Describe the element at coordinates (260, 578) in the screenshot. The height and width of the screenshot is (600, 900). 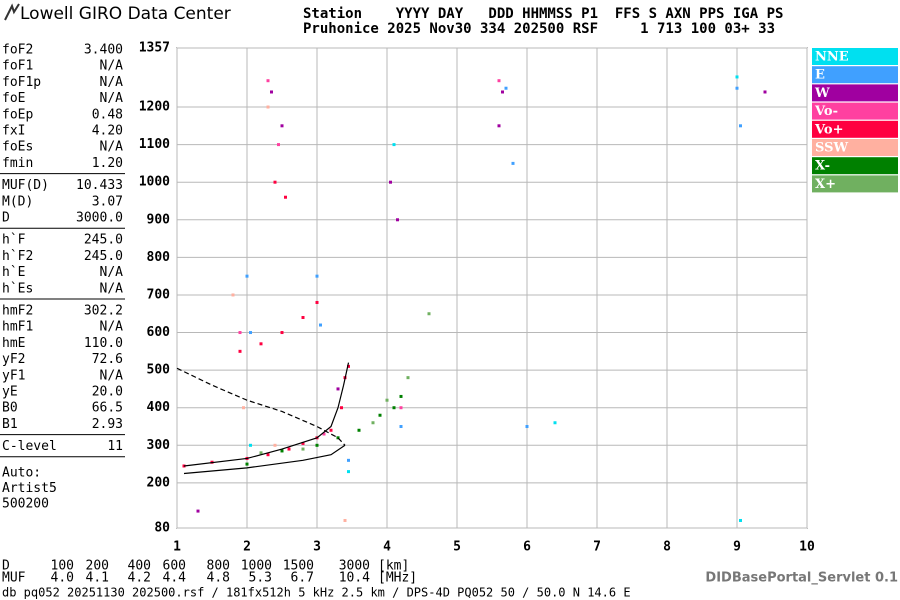
I see `footer-value: 5.3` at that location.